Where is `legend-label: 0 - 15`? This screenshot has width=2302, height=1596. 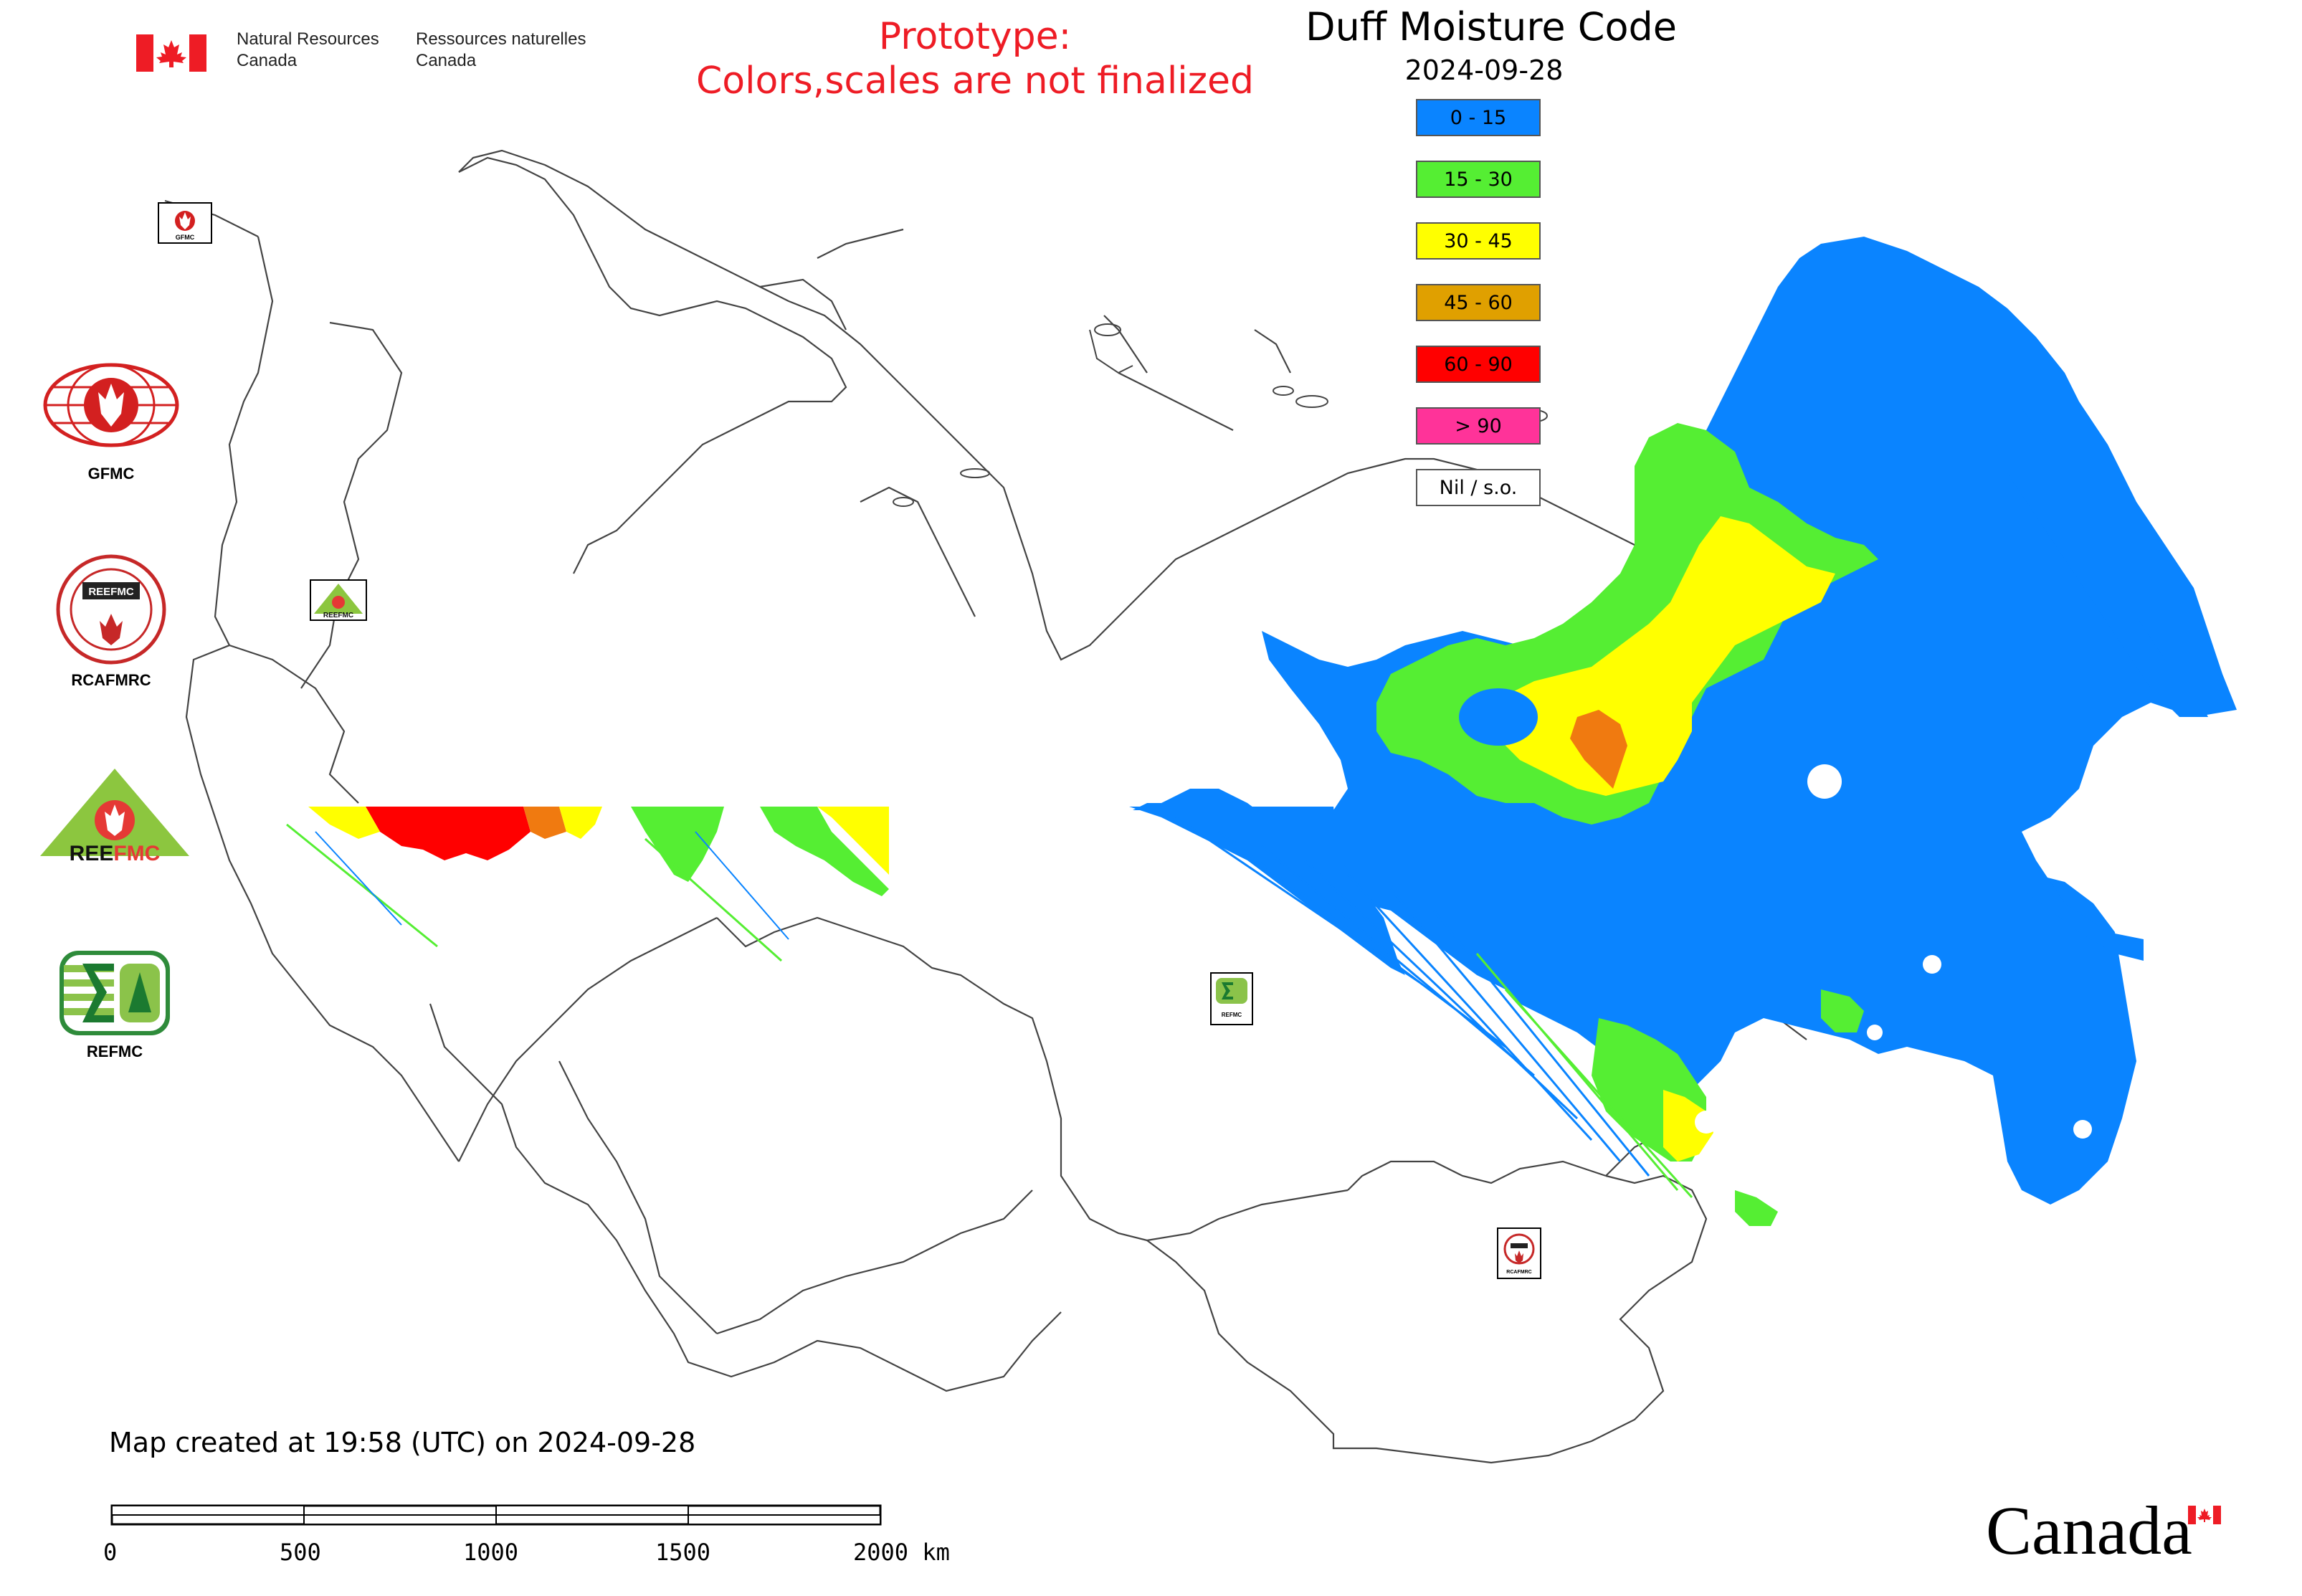 legend-label: 0 - 15 is located at coordinates (1478, 117).